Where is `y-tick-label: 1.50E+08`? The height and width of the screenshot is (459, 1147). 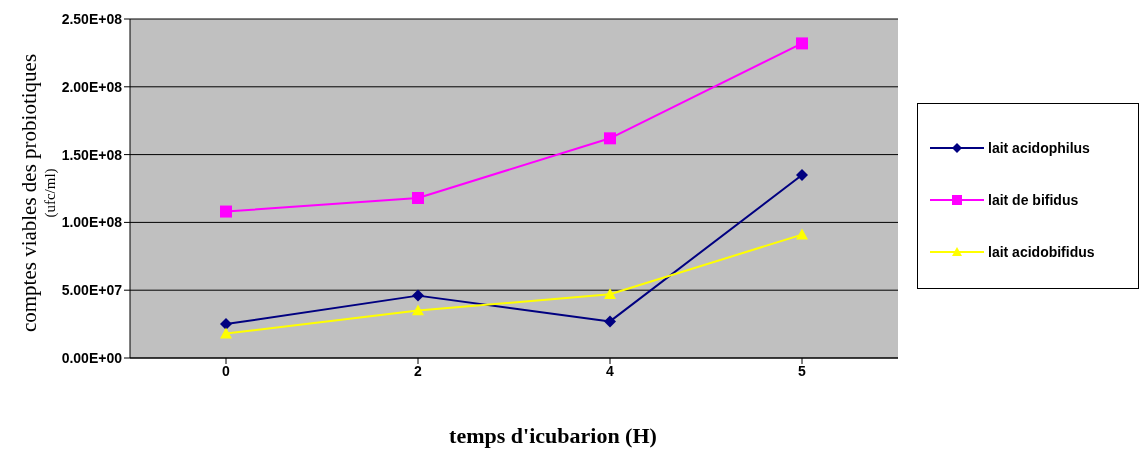 y-tick-label: 1.50E+08 is located at coordinates (92, 154).